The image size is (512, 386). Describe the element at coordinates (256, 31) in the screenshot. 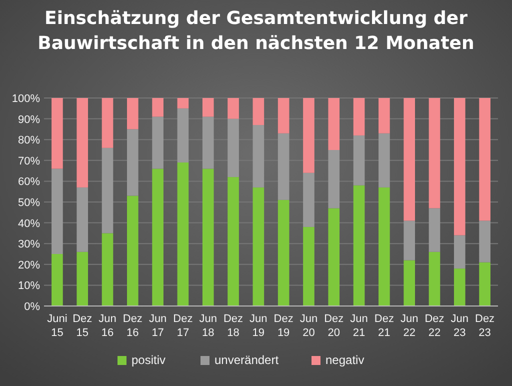

I see `chart-title: Einschätzung der Gesamtentwicklung der Bauwirtschaft in den nächsten 12 Monaten` at that location.